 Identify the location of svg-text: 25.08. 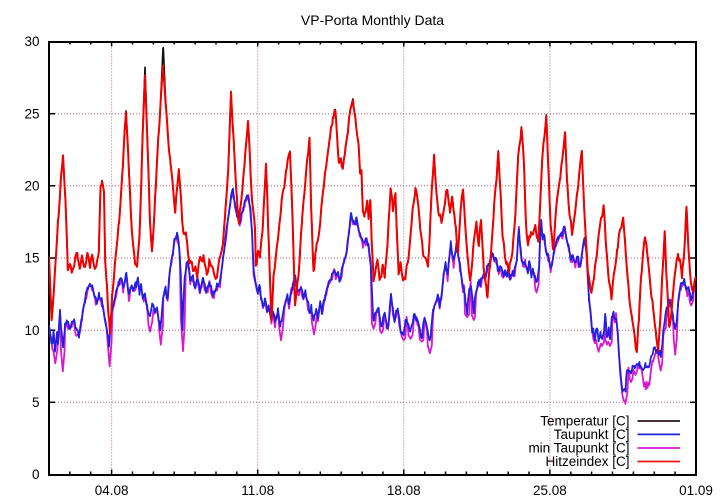
(550, 490).